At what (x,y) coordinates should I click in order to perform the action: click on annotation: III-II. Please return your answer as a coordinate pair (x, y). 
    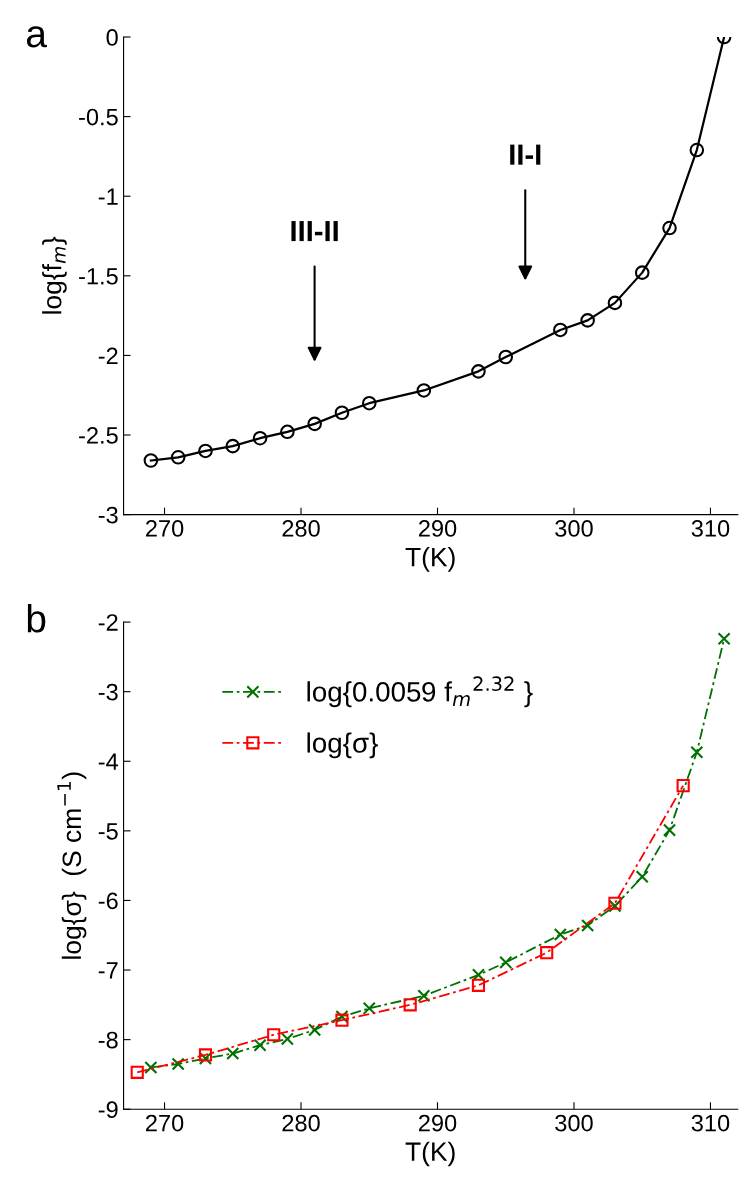
    Looking at the image, I should click on (314, 231).